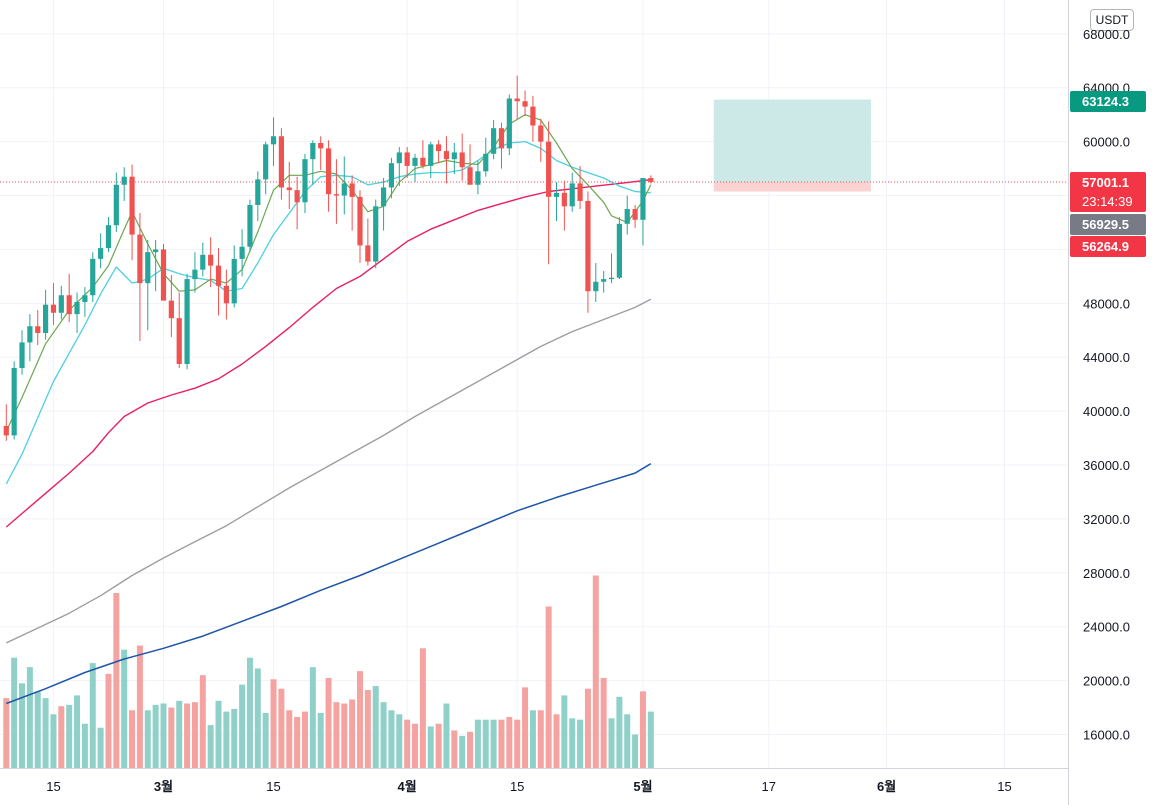 The width and height of the screenshot is (1160, 805). Describe the element at coordinates (1106, 573) in the screenshot. I see `price-axis-label: 28000.0` at that location.